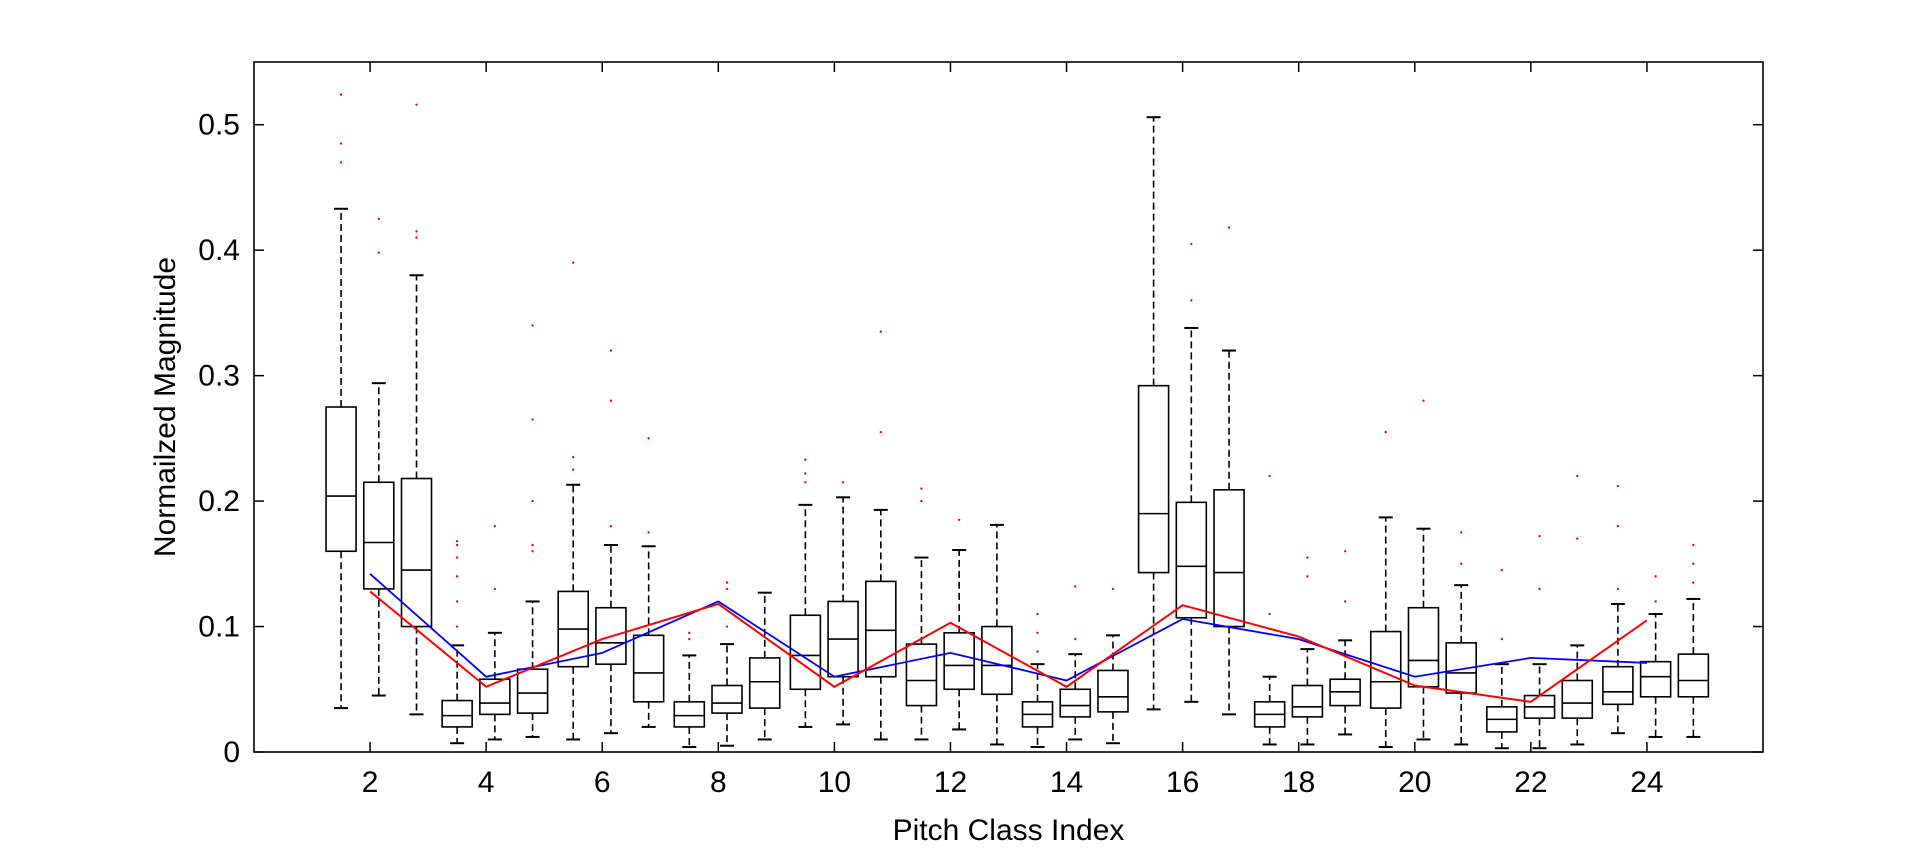  Describe the element at coordinates (1182, 782) in the screenshot. I see `x-tick-label: 16` at that location.